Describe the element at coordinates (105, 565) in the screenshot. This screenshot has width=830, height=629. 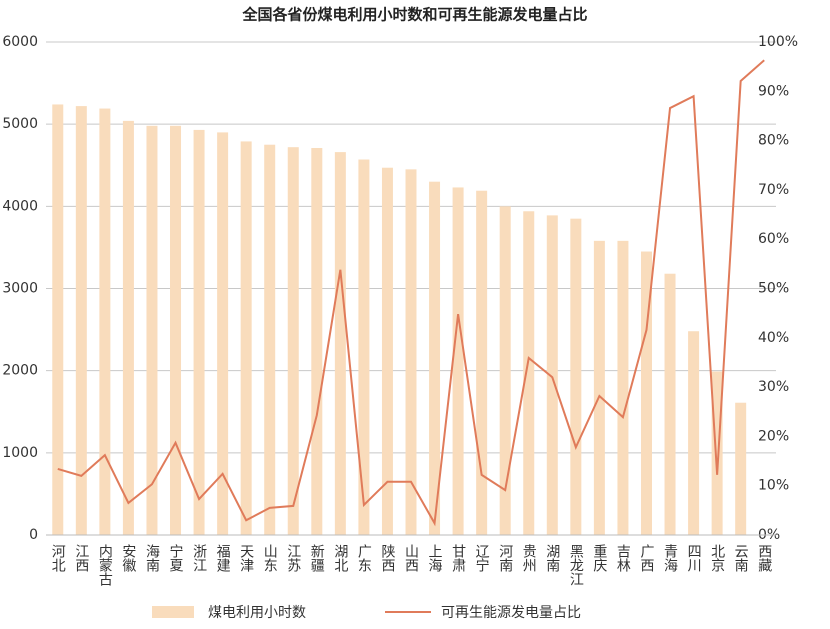
I see `x-tick-label: 内蒙古` at that location.